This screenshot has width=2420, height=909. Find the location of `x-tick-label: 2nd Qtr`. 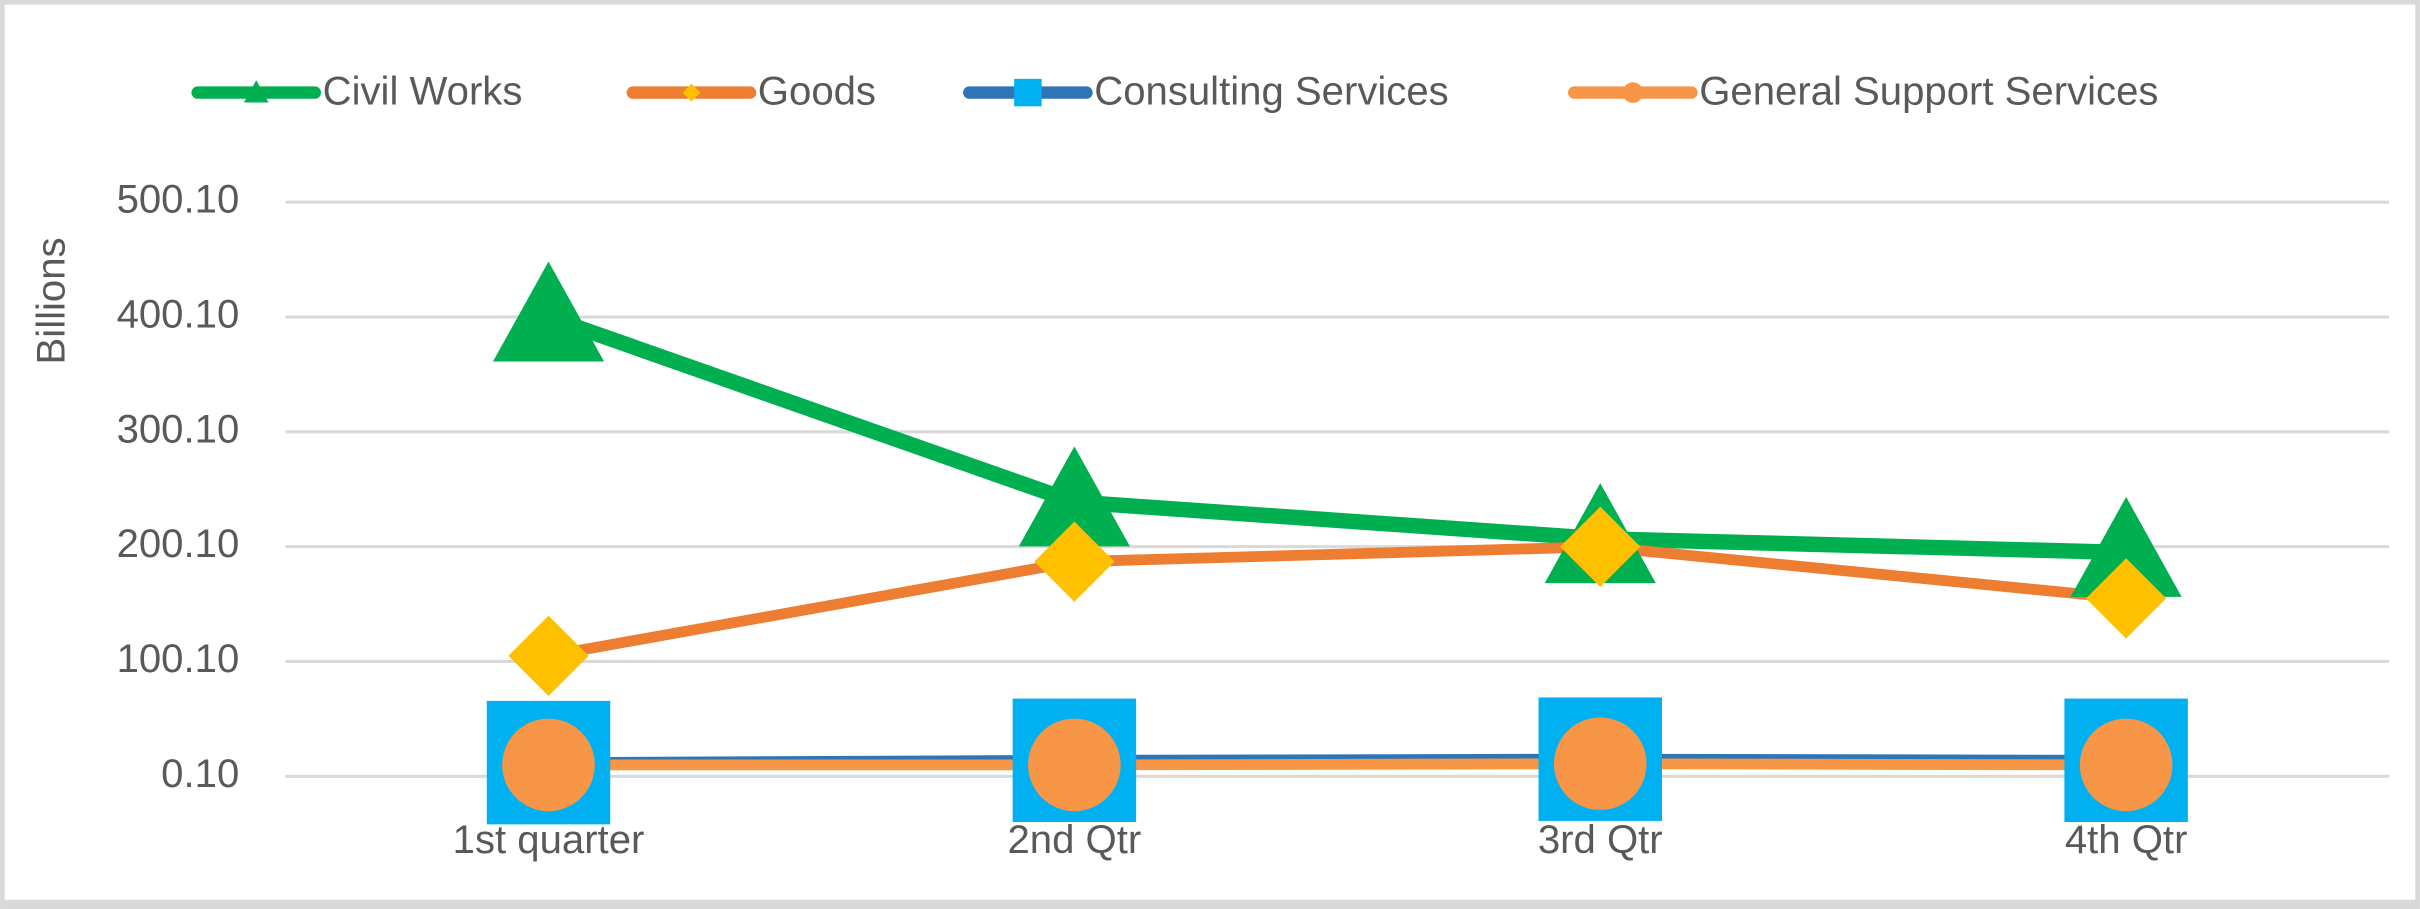

x-tick-label: 2nd Qtr is located at coordinates (1075, 839).